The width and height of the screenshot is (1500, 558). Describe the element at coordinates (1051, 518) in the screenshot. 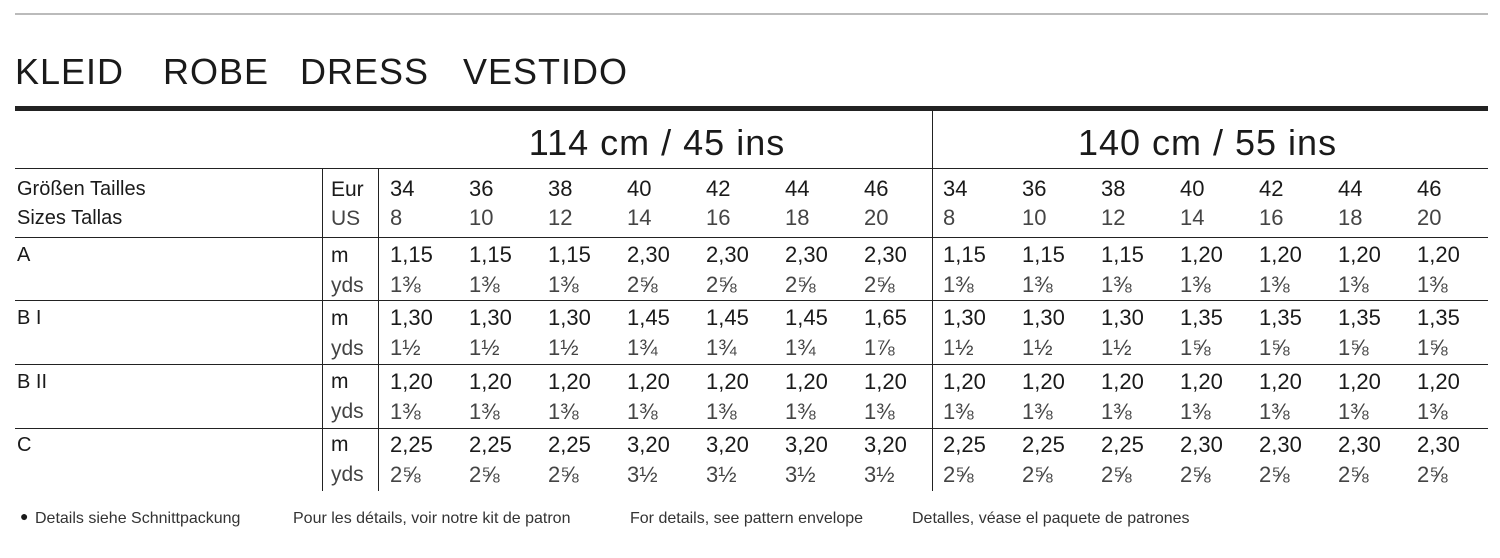

I see `footnote: Detalles, véase el paquete de patrones` at that location.